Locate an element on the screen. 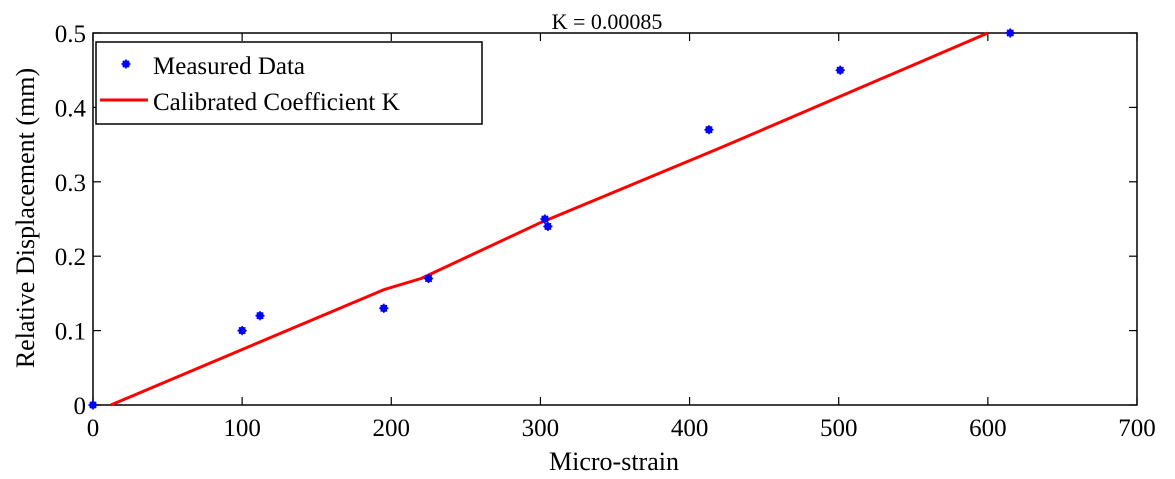 The image size is (1175, 479). legend-marker-dot is located at coordinates (126, 64).